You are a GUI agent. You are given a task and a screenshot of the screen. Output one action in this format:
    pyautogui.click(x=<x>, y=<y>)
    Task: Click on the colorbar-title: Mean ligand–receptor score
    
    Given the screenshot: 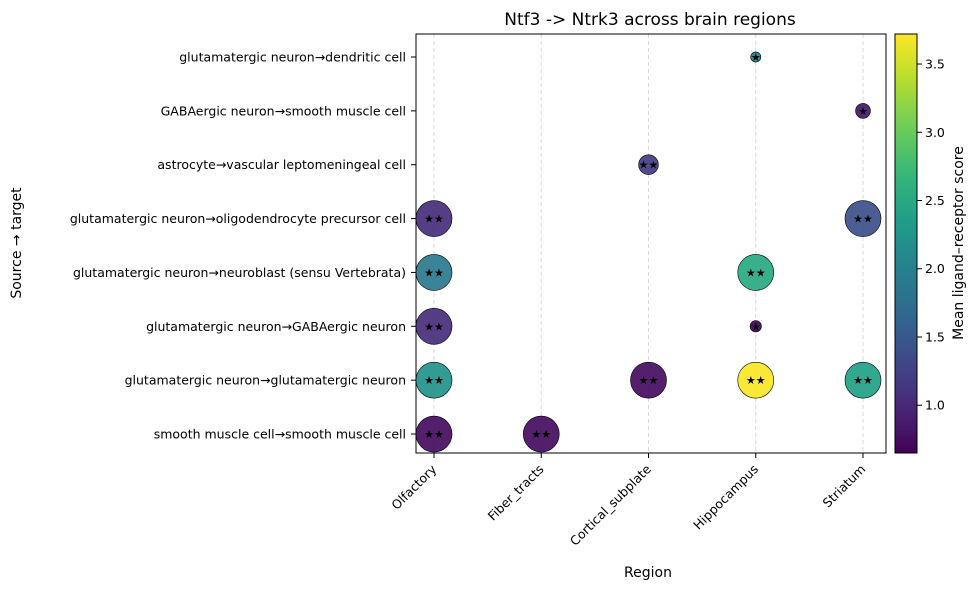 What is the action you would take?
    pyautogui.click(x=959, y=243)
    